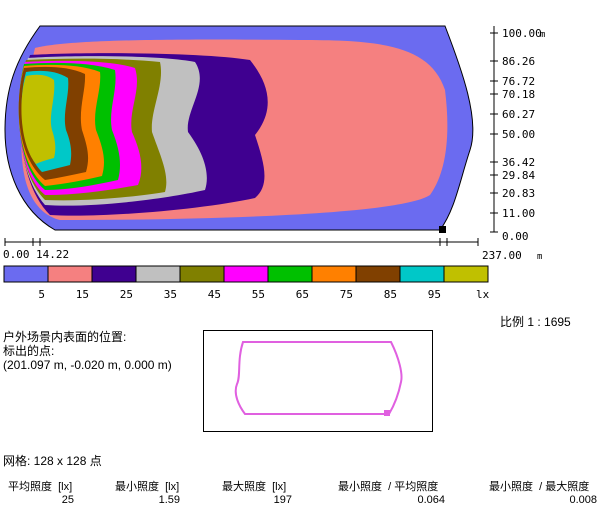  What do you see at coordinates (442, 229) in the screenshot?
I see `marked-point` at bounding box center [442, 229].